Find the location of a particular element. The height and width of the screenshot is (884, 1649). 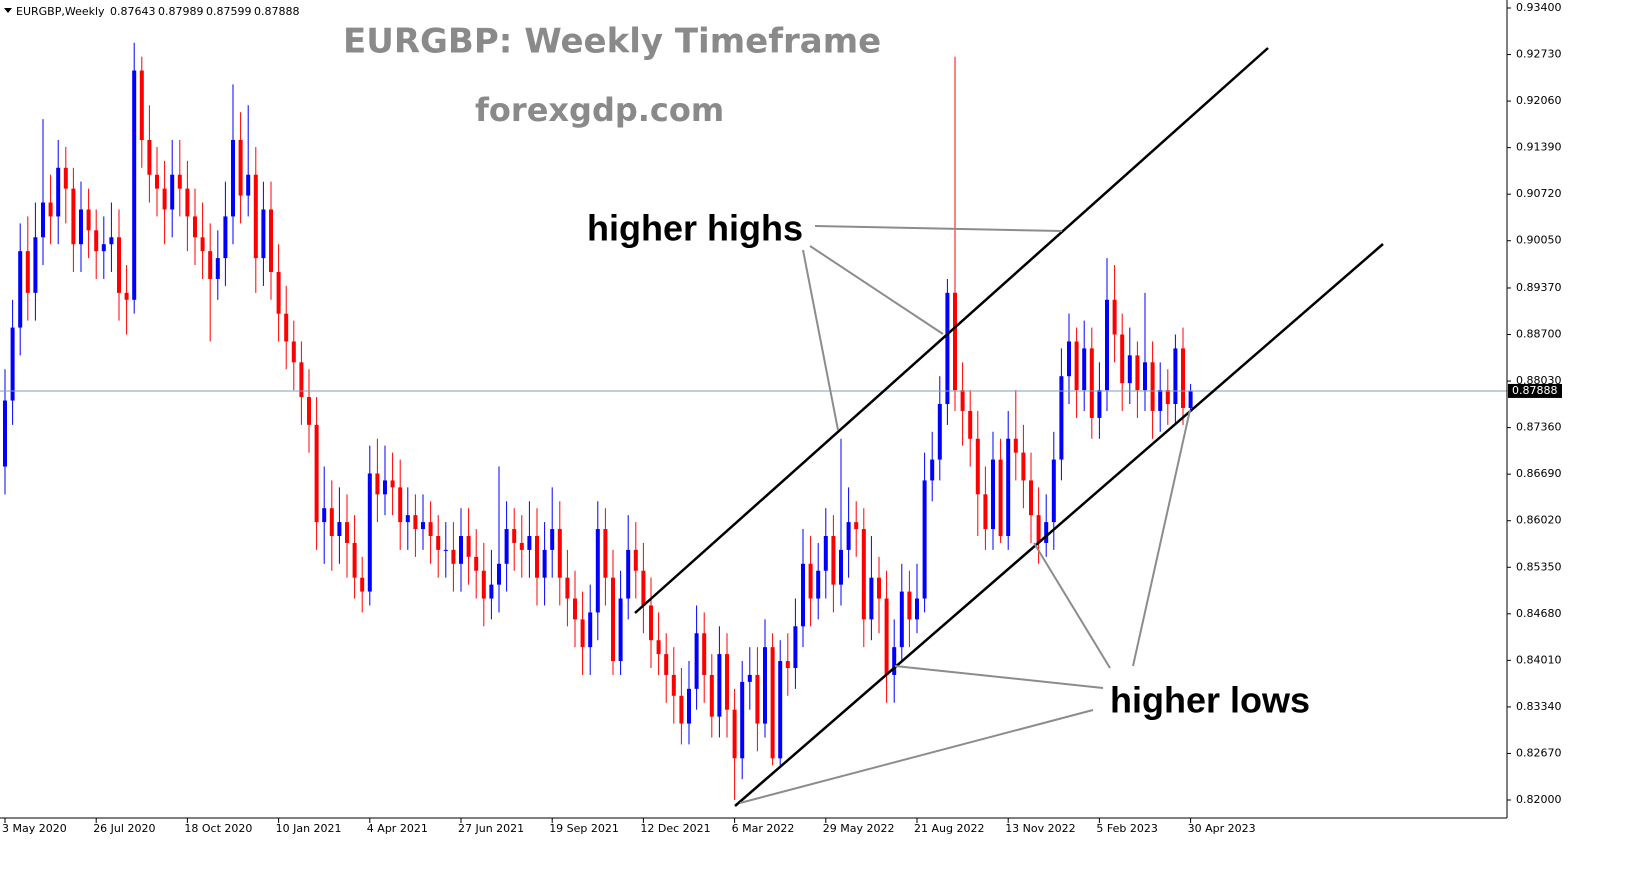

x-tick-label: 21 Aug 2022 is located at coordinates (949, 828).